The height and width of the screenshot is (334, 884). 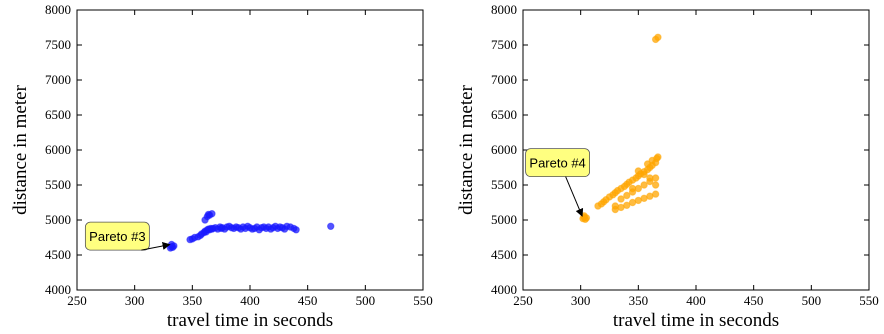 I want to click on annotation-label: Pareto #4, so click(x=557, y=163).